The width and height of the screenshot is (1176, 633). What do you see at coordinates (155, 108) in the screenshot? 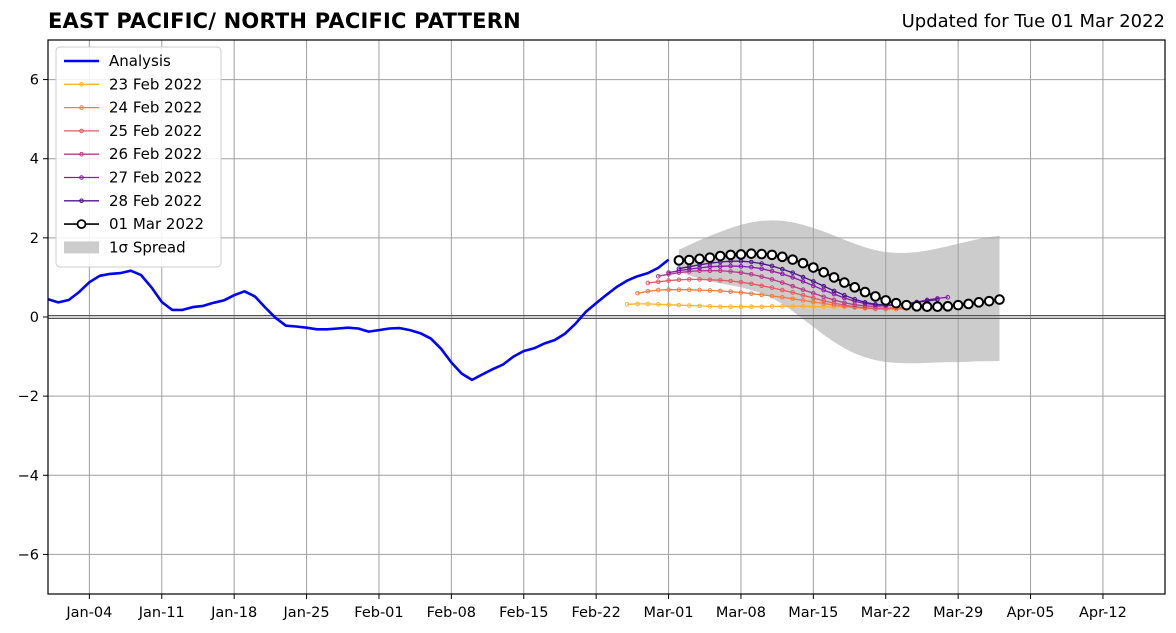
I see `legend-label: 24 Feb 2022` at bounding box center [155, 108].